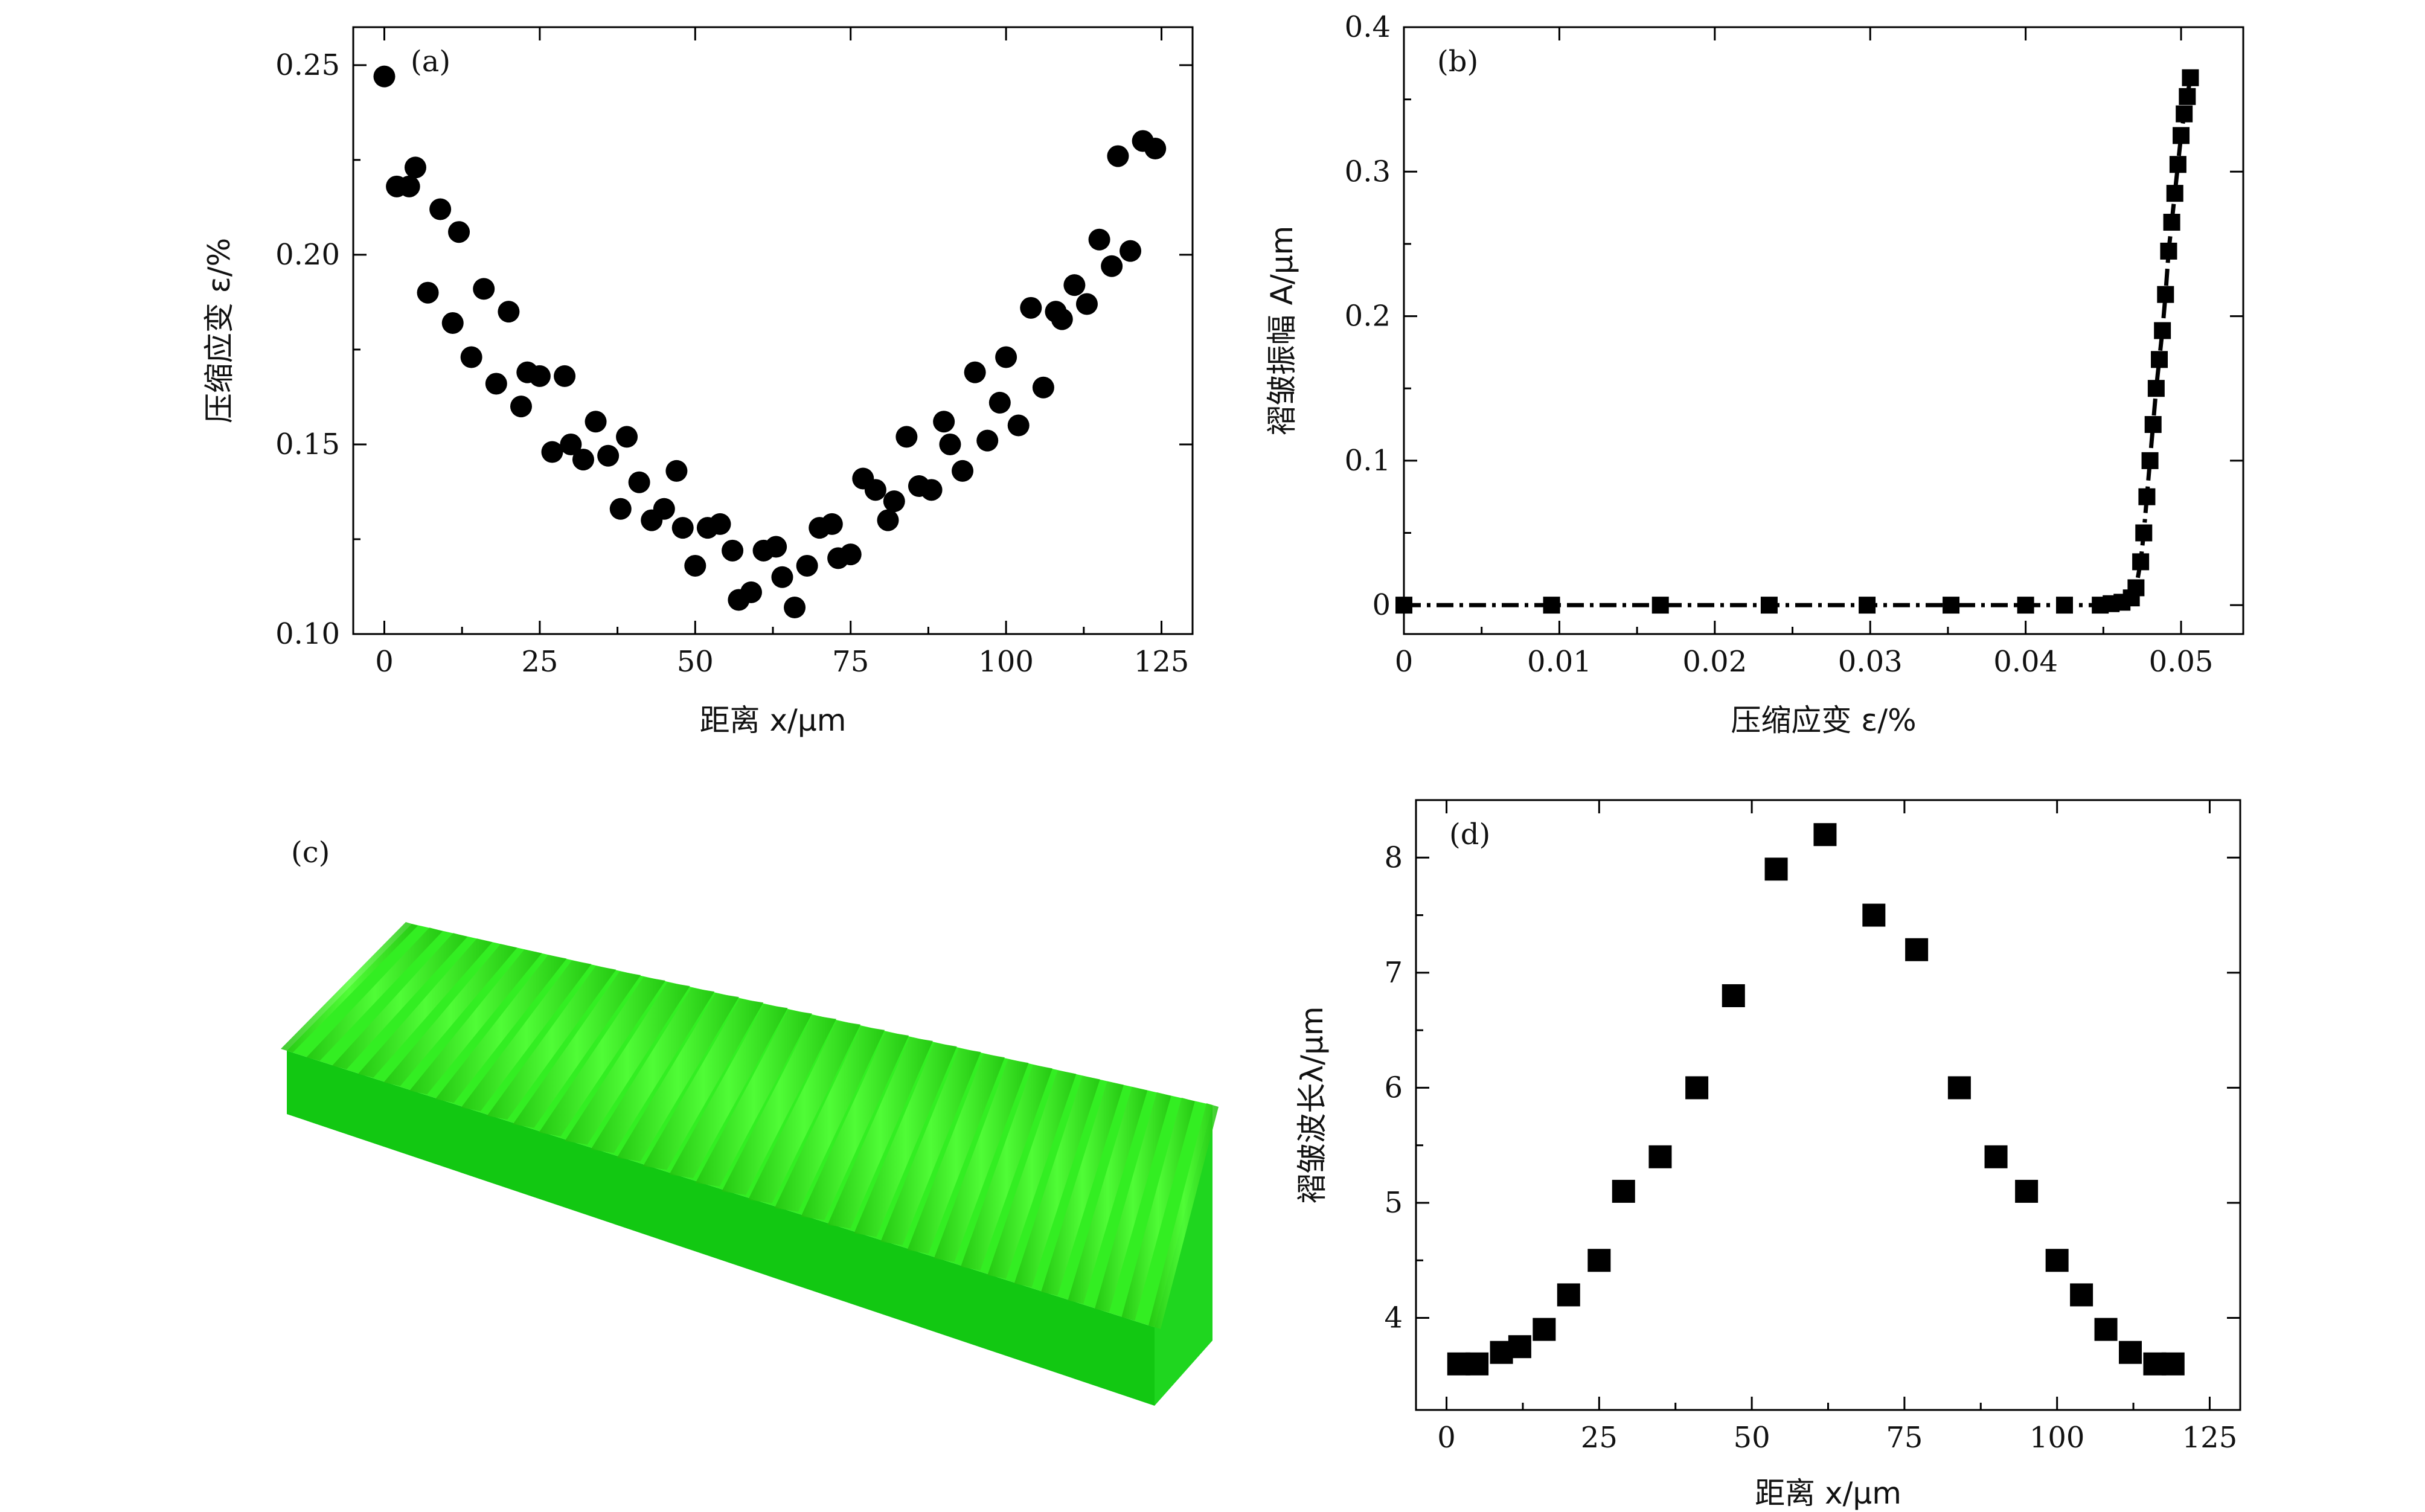  Describe the element at coordinates (1559, 662) in the screenshot. I see `panel-b-x-tick-label: 0.01` at that location.